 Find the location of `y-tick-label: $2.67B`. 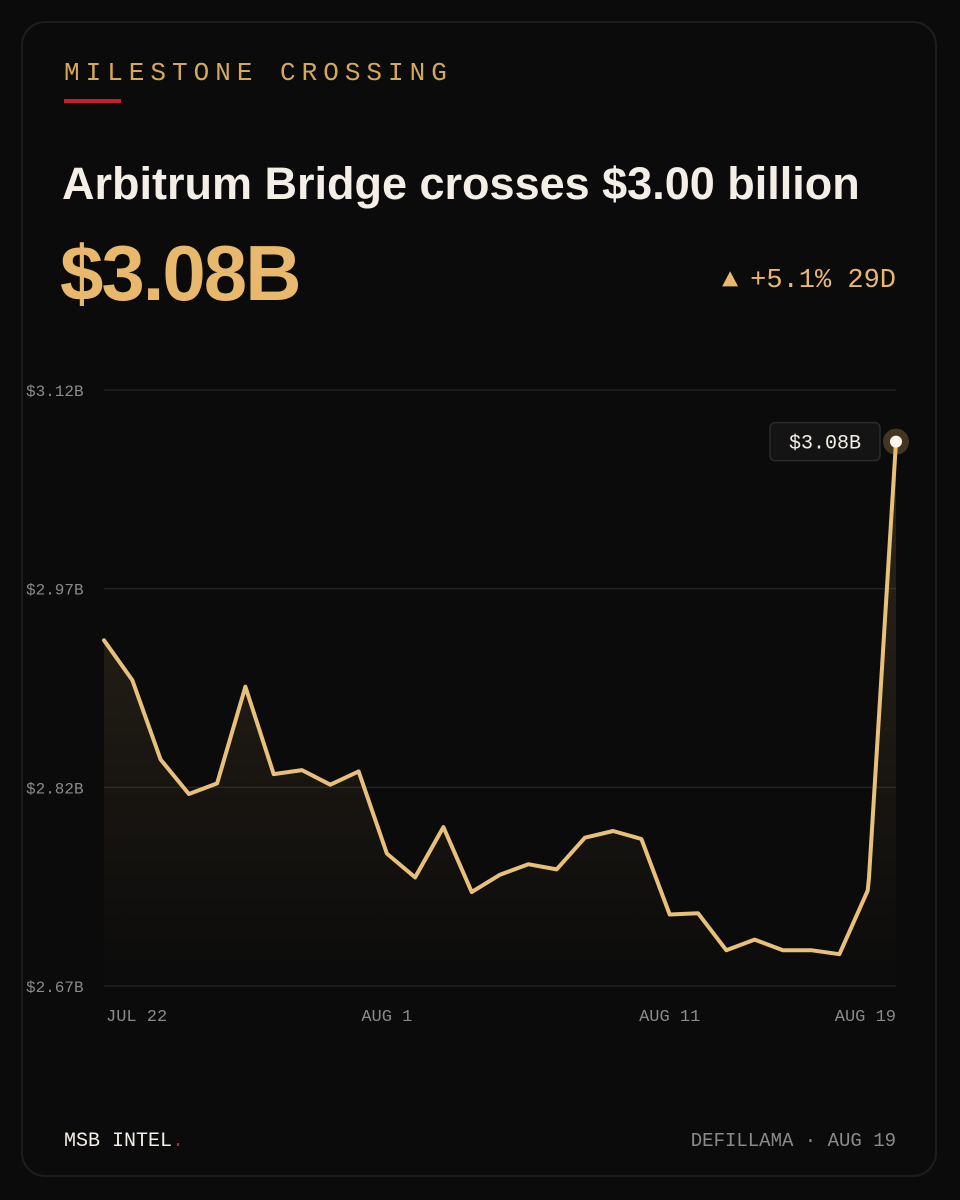

y-tick-label: $2.67B is located at coordinates (55, 988).